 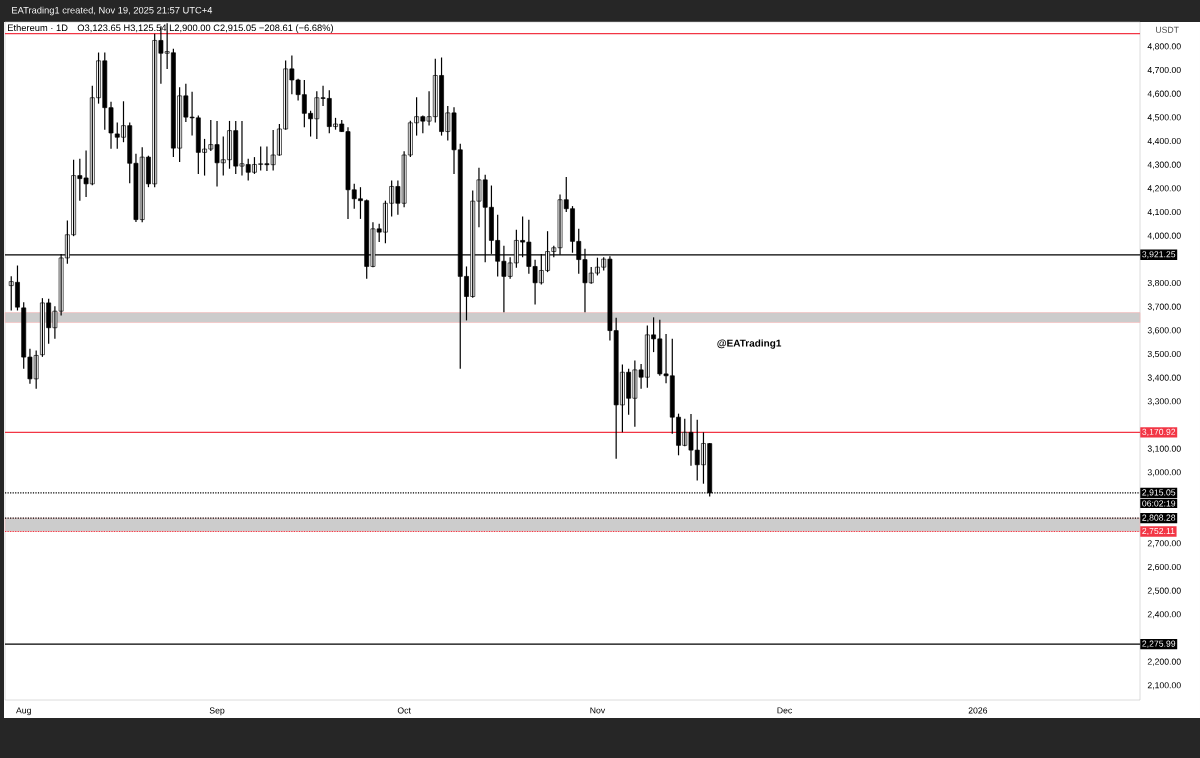 I want to click on y-tick-label: 3,100.00, so click(x=1164, y=449).